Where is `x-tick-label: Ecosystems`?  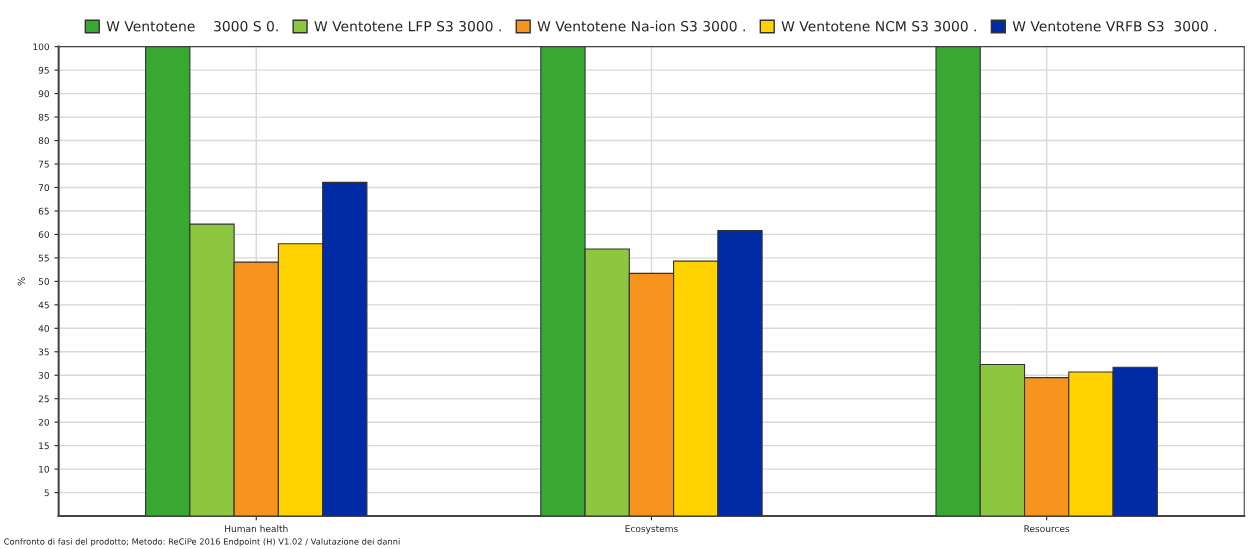 x-tick-label: Ecosystems is located at coordinates (651, 529).